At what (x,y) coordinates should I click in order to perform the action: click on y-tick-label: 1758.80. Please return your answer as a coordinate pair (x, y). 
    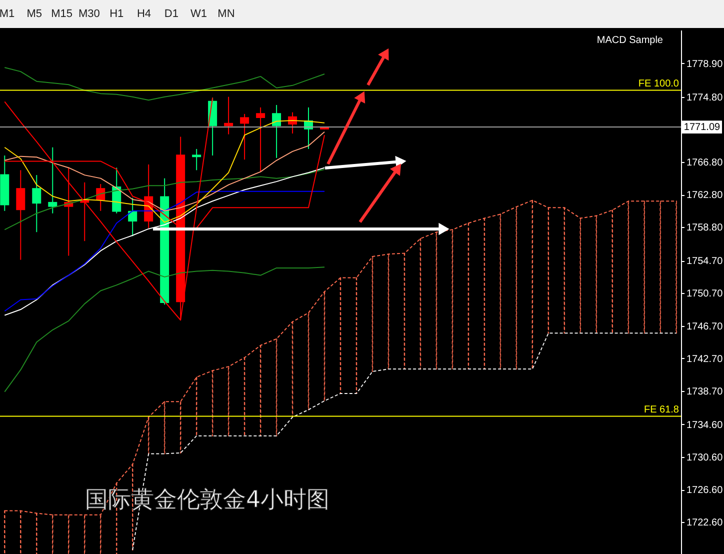
    Looking at the image, I should click on (705, 228).